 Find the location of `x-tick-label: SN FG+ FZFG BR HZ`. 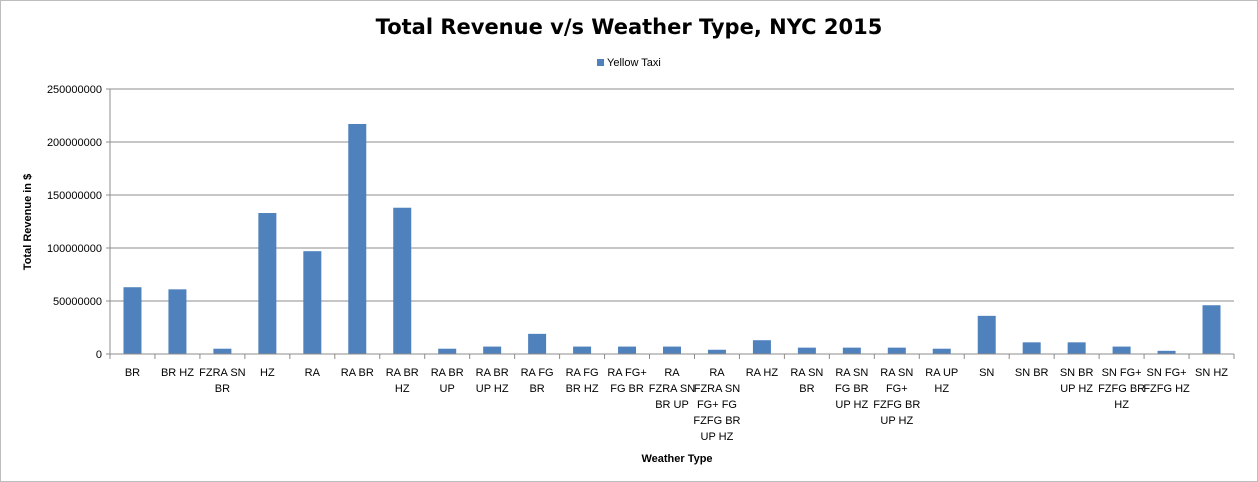

x-tick-label: SN FG+ FZFG BR HZ is located at coordinates (1121, 389).